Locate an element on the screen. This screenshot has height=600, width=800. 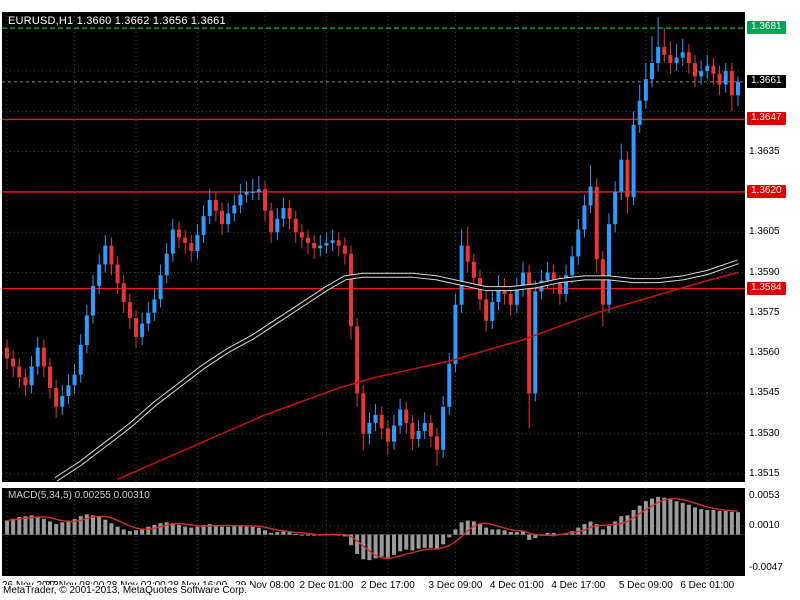
price-tick-label: 1.3575 is located at coordinates (764, 312).